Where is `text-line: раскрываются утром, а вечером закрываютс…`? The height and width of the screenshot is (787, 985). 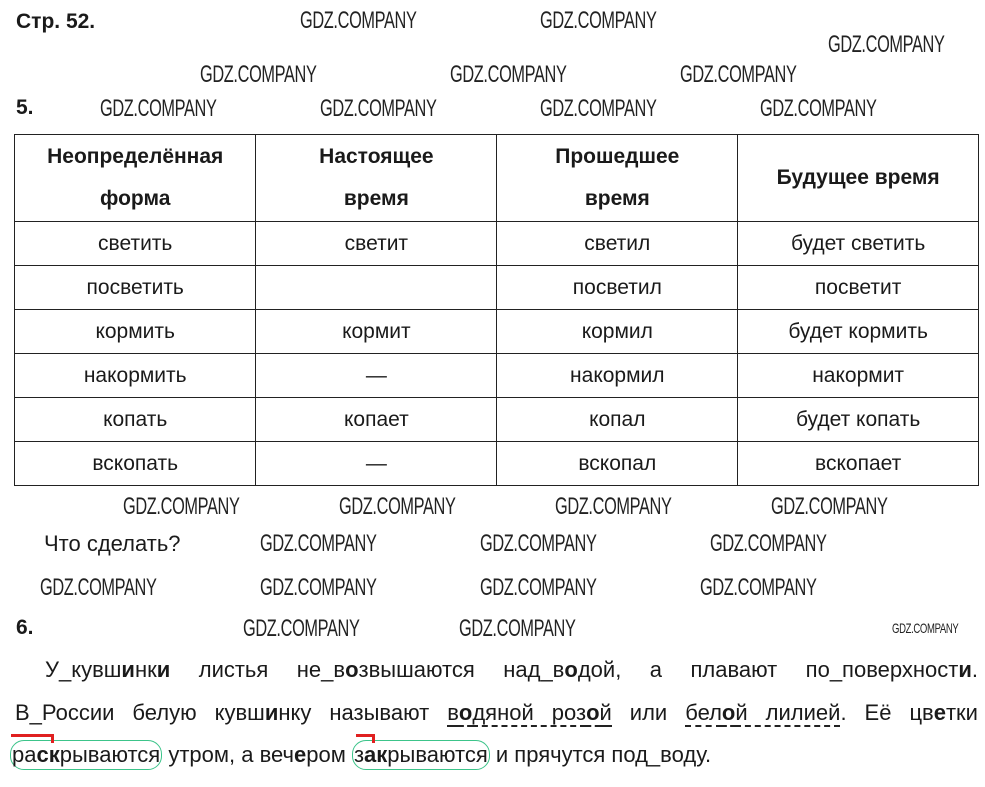 text-line: раскрываются утром, а вечером закрываютс… is located at coordinates (361, 752).